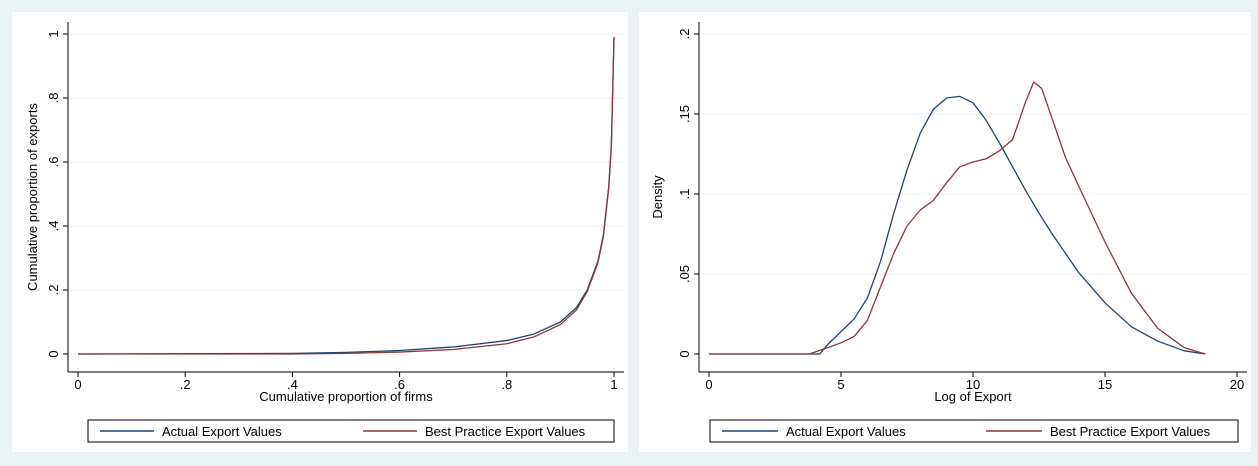 This screenshot has height=466, width=1258. What do you see at coordinates (53, 98) in the screenshot?
I see `y-tick-label: .8` at bounding box center [53, 98].